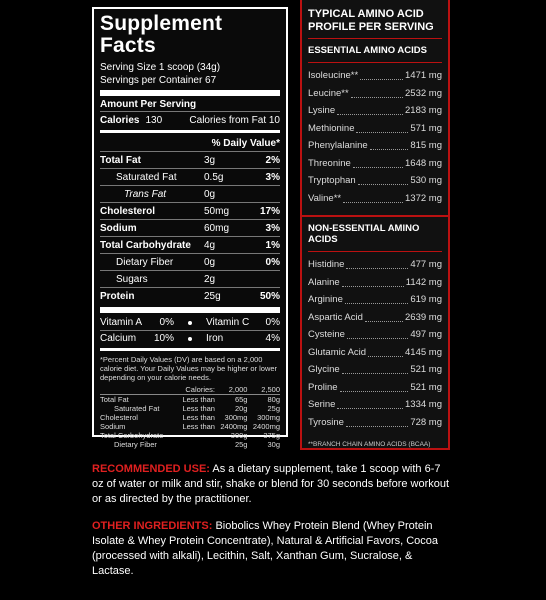 The height and width of the screenshot is (600, 546). Describe the element at coordinates (426, 128) in the screenshot. I see `amino-value: 571 mg` at that location.